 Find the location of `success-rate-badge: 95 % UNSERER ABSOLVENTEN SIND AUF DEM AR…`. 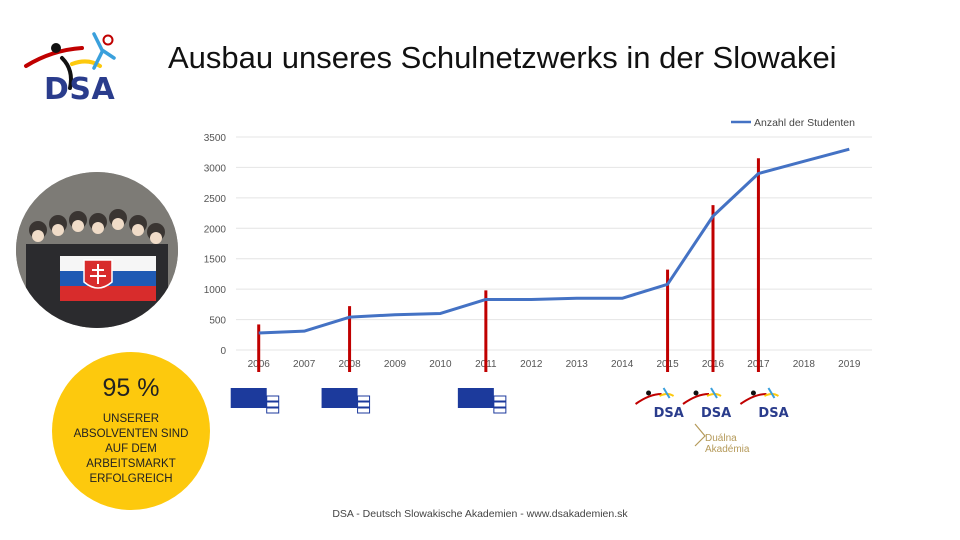

success-rate-badge: 95 % UNSERER ABSOLVENTEN SIND AUF DEM AR… is located at coordinates (131, 431).